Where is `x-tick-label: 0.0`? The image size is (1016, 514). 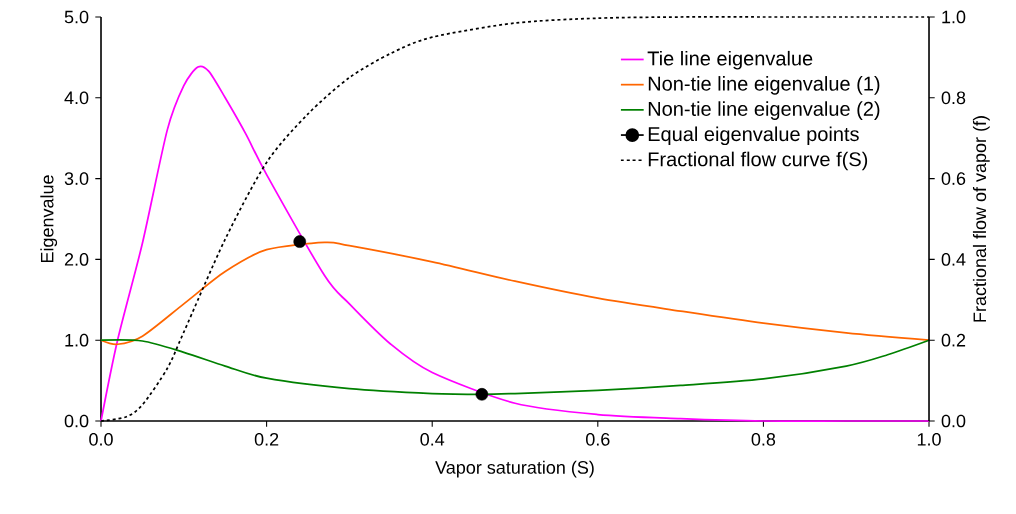
x-tick-label: 0.0 is located at coordinates (101, 439).